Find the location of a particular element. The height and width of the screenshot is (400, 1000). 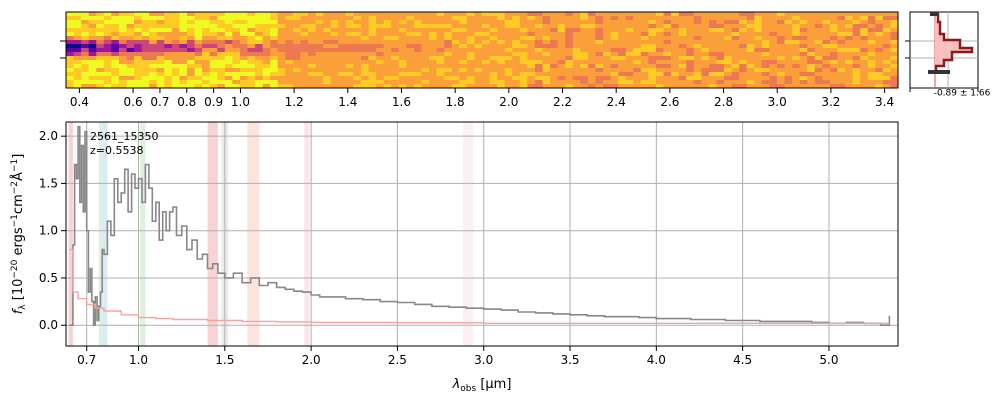

xtick-label: 3.4 is located at coordinates (884, 102).